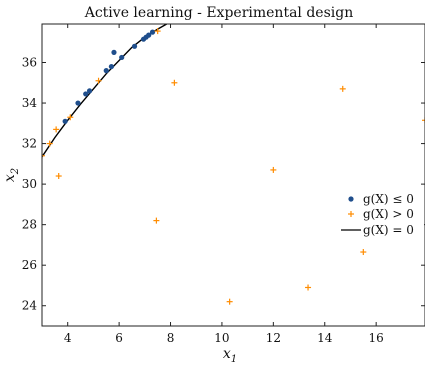  I want to click on x-axis-label: x1, so click(230, 355).